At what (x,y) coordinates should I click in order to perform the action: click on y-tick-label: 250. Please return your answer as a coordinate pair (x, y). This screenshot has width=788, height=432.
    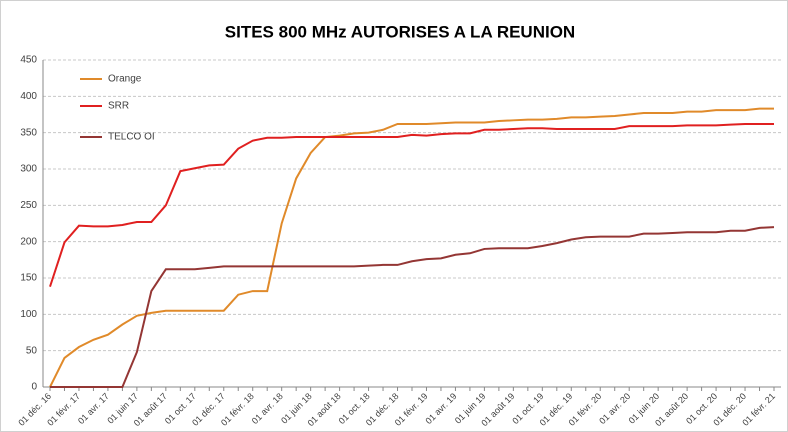
    Looking at the image, I should click on (28, 205).